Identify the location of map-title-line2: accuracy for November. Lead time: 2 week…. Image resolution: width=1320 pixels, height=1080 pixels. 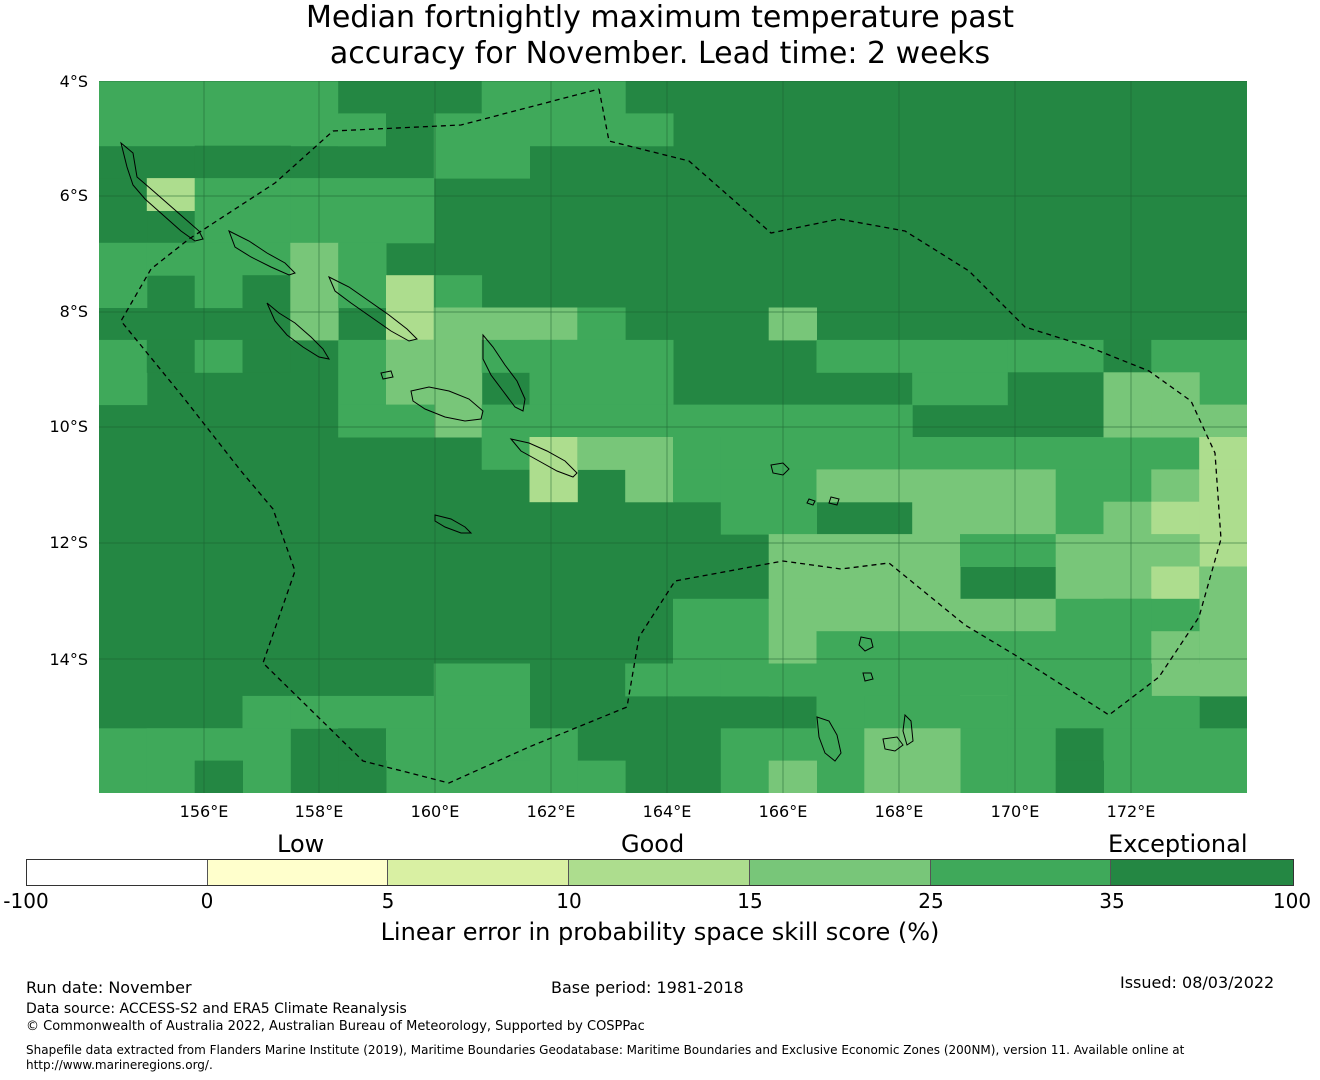
(660, 53).